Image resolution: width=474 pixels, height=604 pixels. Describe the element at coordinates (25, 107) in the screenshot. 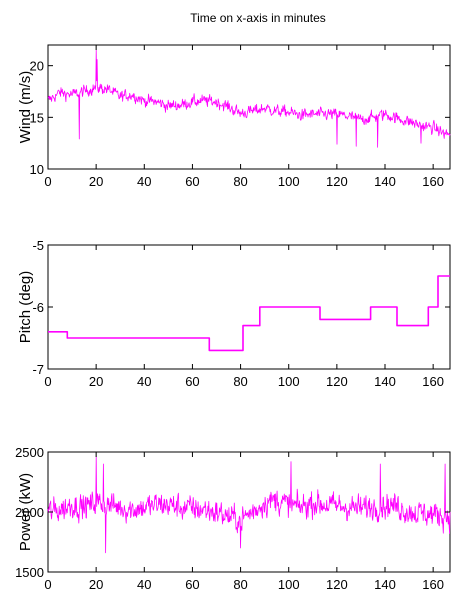

I see `wind-y-axis-label: Wind (m/s)` at that location.